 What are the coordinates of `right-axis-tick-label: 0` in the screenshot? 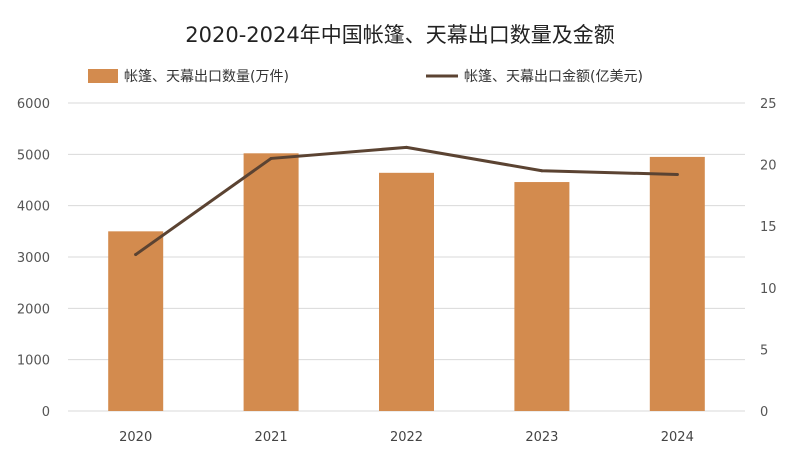 It's located at (764, 412).